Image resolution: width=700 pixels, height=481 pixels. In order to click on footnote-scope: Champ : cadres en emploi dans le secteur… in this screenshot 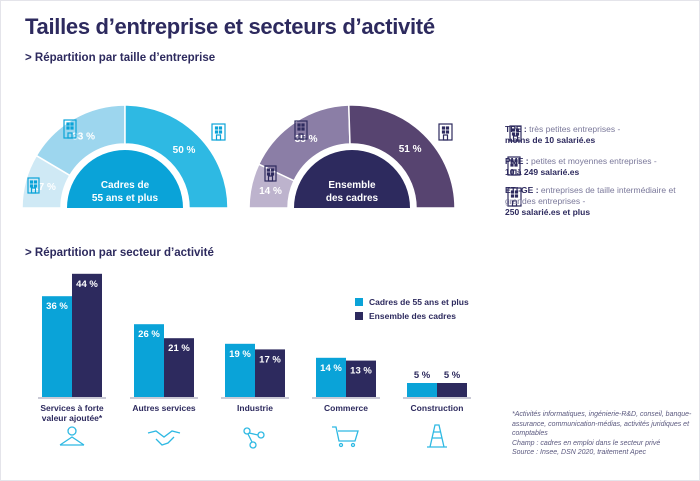, I will do `click(586, 443)`.